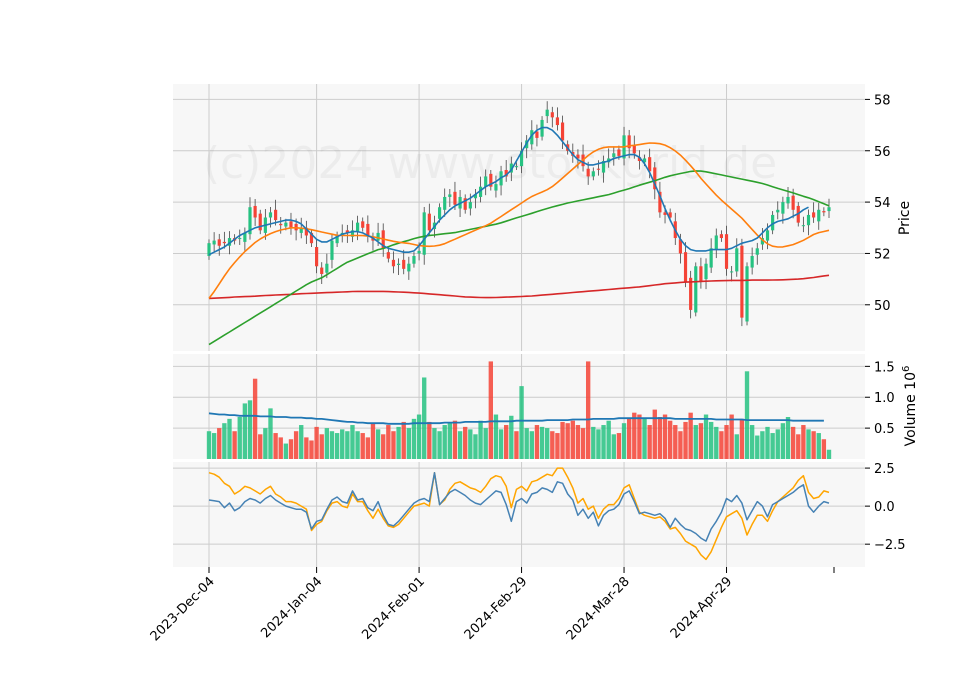 The image size is (960, 690). I want to click on price-y-tick-label: 50, so click(882, 306).